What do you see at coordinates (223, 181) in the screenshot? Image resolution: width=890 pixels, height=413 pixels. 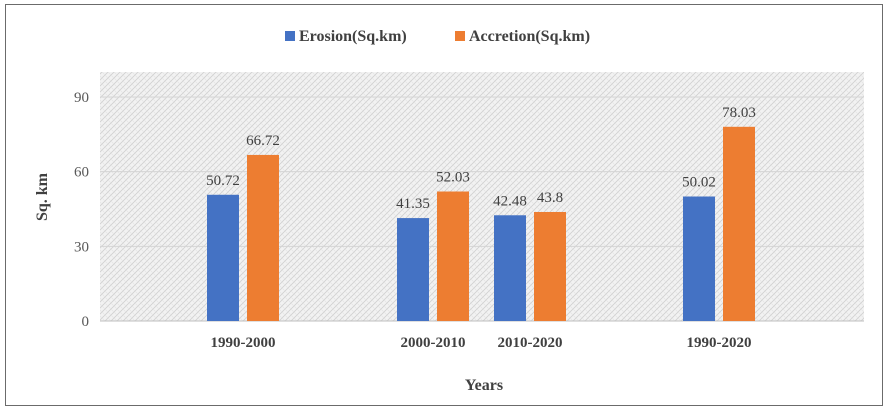 I see `data-label: 50.72` at bounding box center [223, 181].